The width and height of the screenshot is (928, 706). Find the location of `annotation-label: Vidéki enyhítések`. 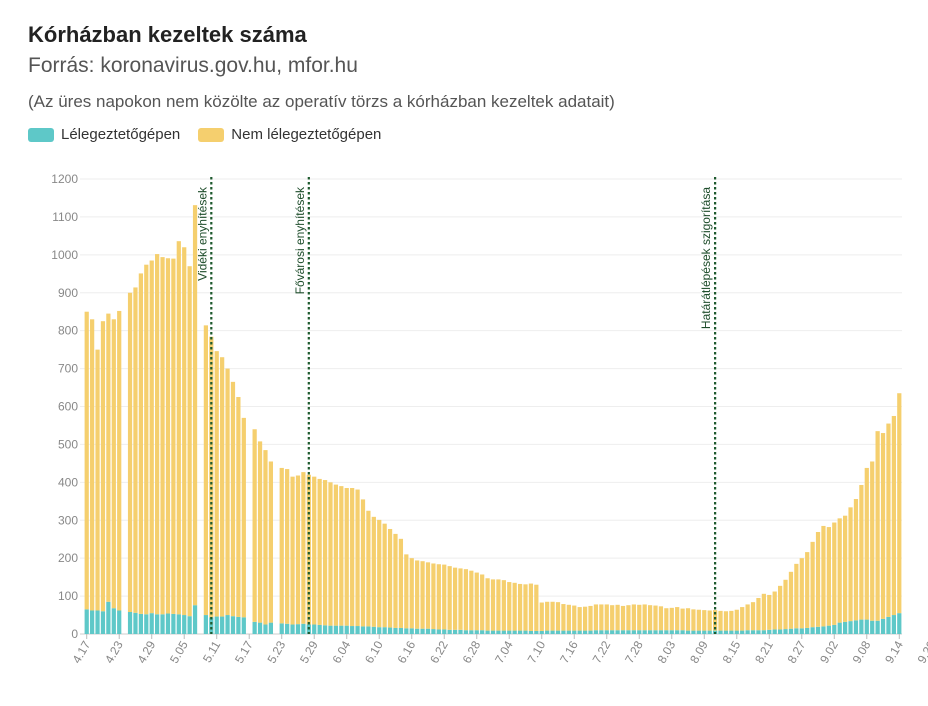

annotation-label: Vidéki enyhítések is located at coordinates (202, 233).